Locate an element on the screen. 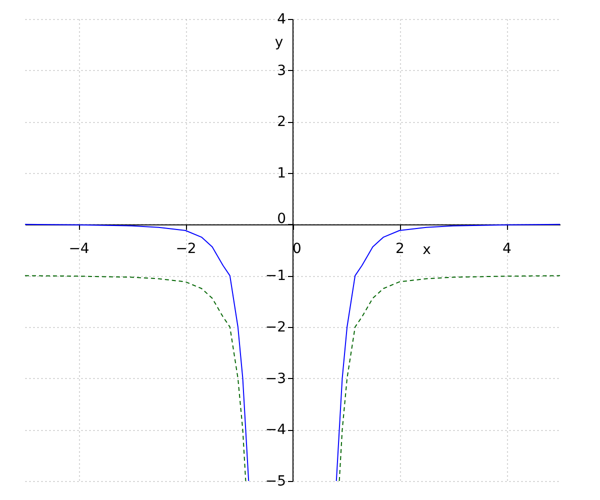  x-tick-label: 2 is located at coordinates (400, 248).